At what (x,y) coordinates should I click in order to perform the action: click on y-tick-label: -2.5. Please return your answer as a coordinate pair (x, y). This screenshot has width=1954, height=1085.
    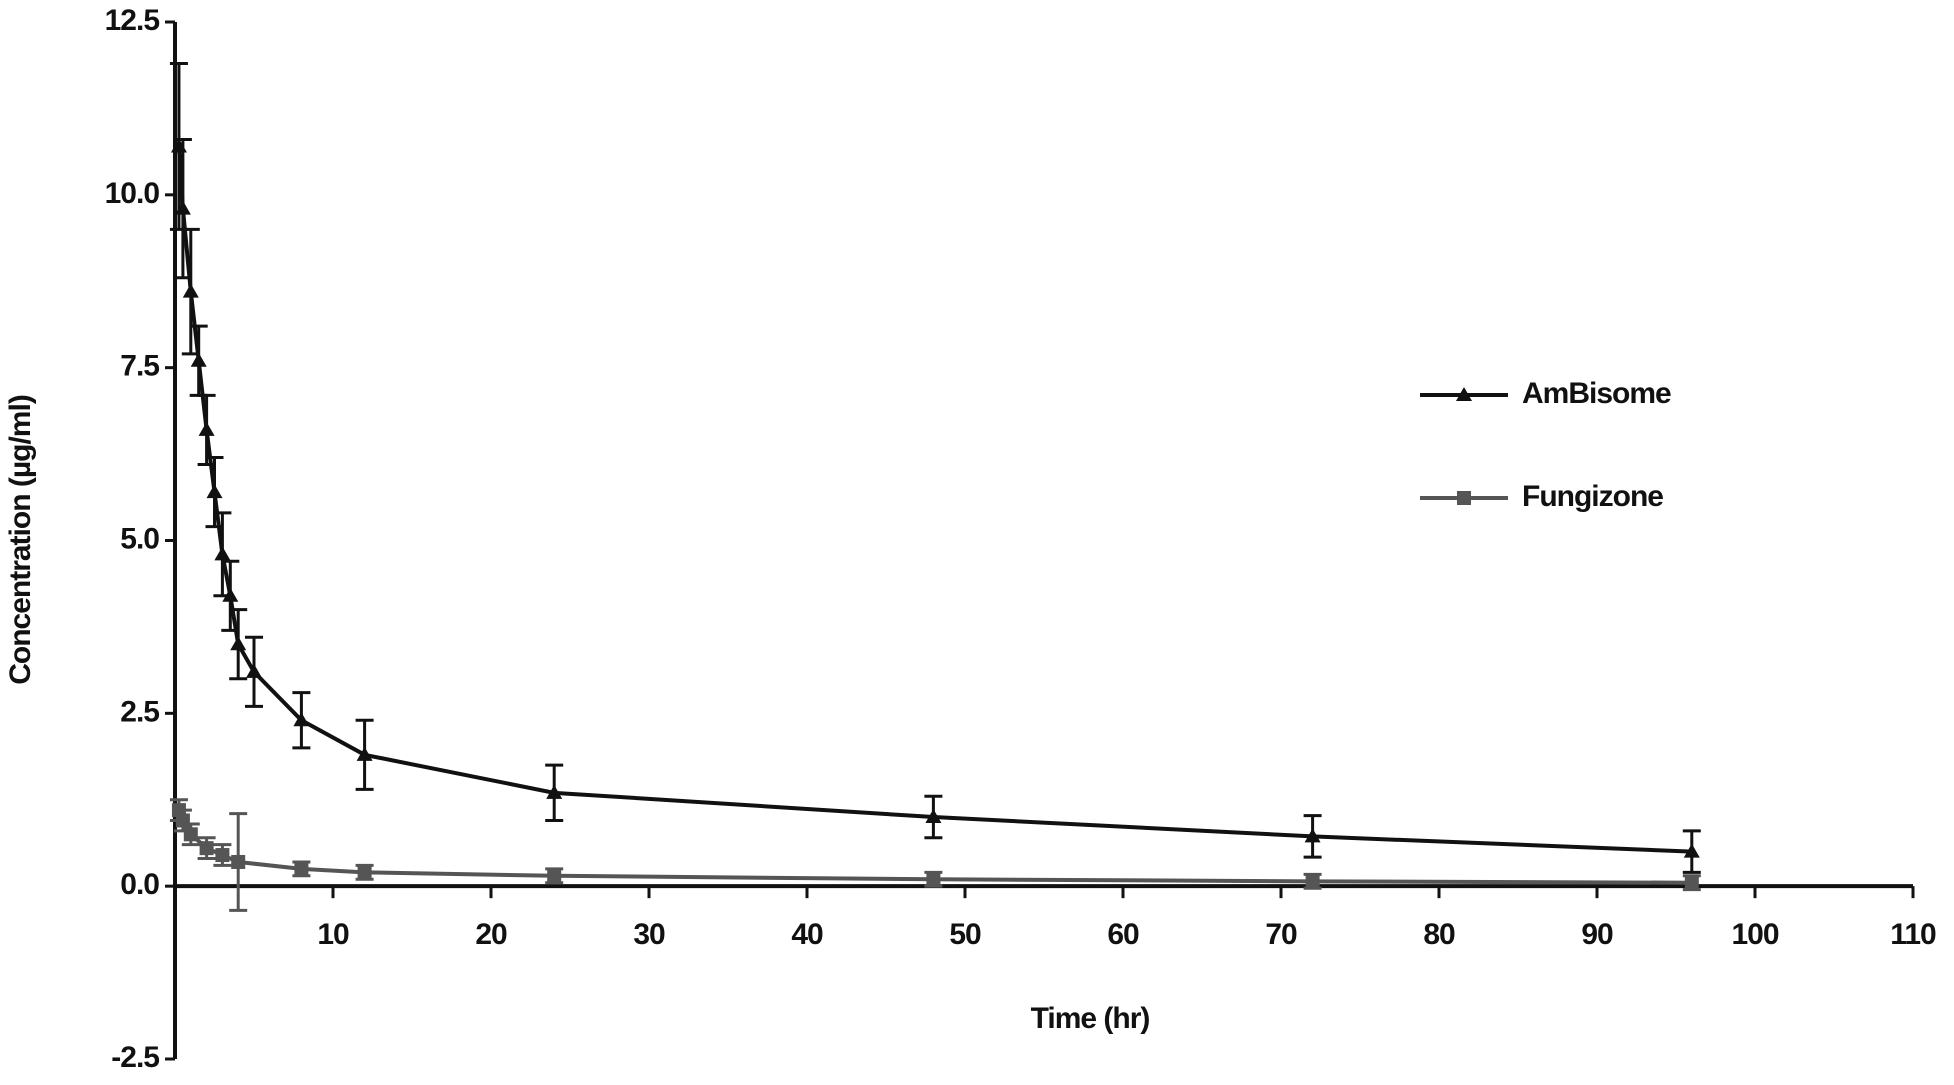
    Looking at the image, I should click on (135, 1057).